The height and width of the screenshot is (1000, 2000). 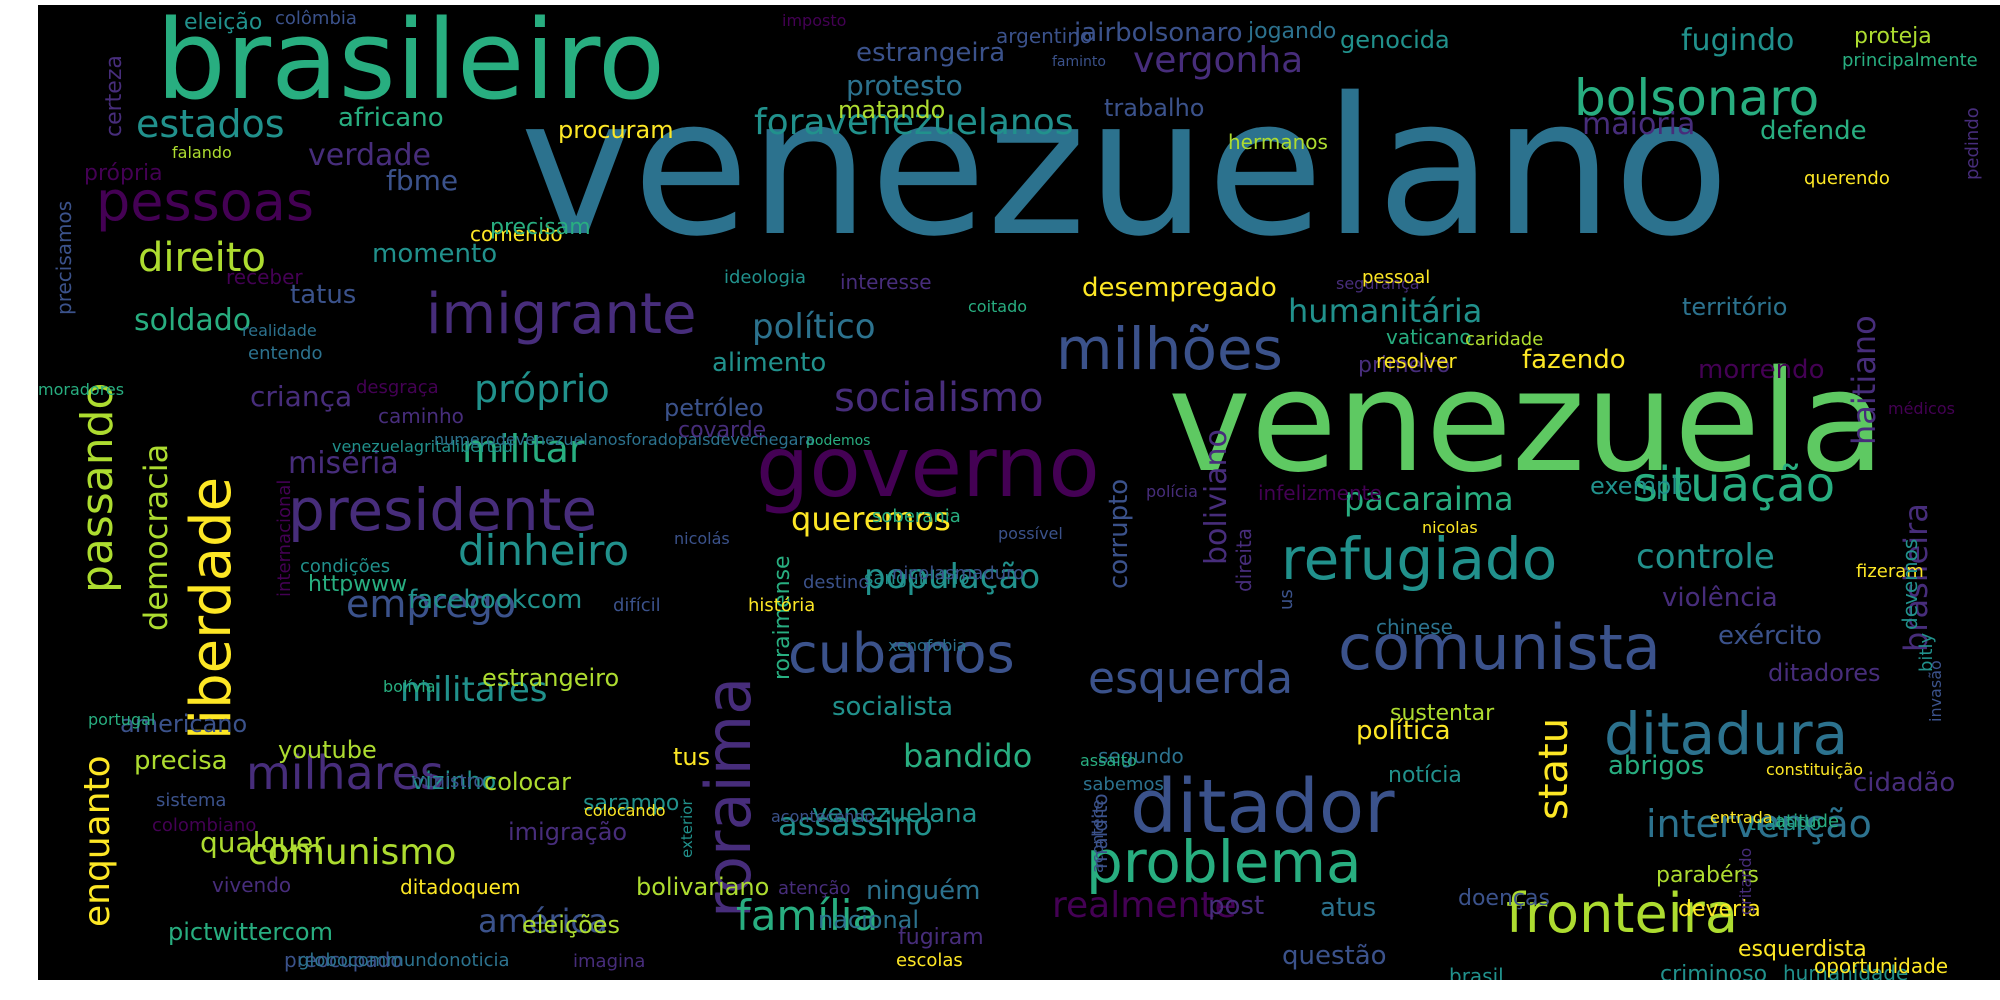 I want to click on word-cloud-term: fazendo, so click(x=1574, y=360).